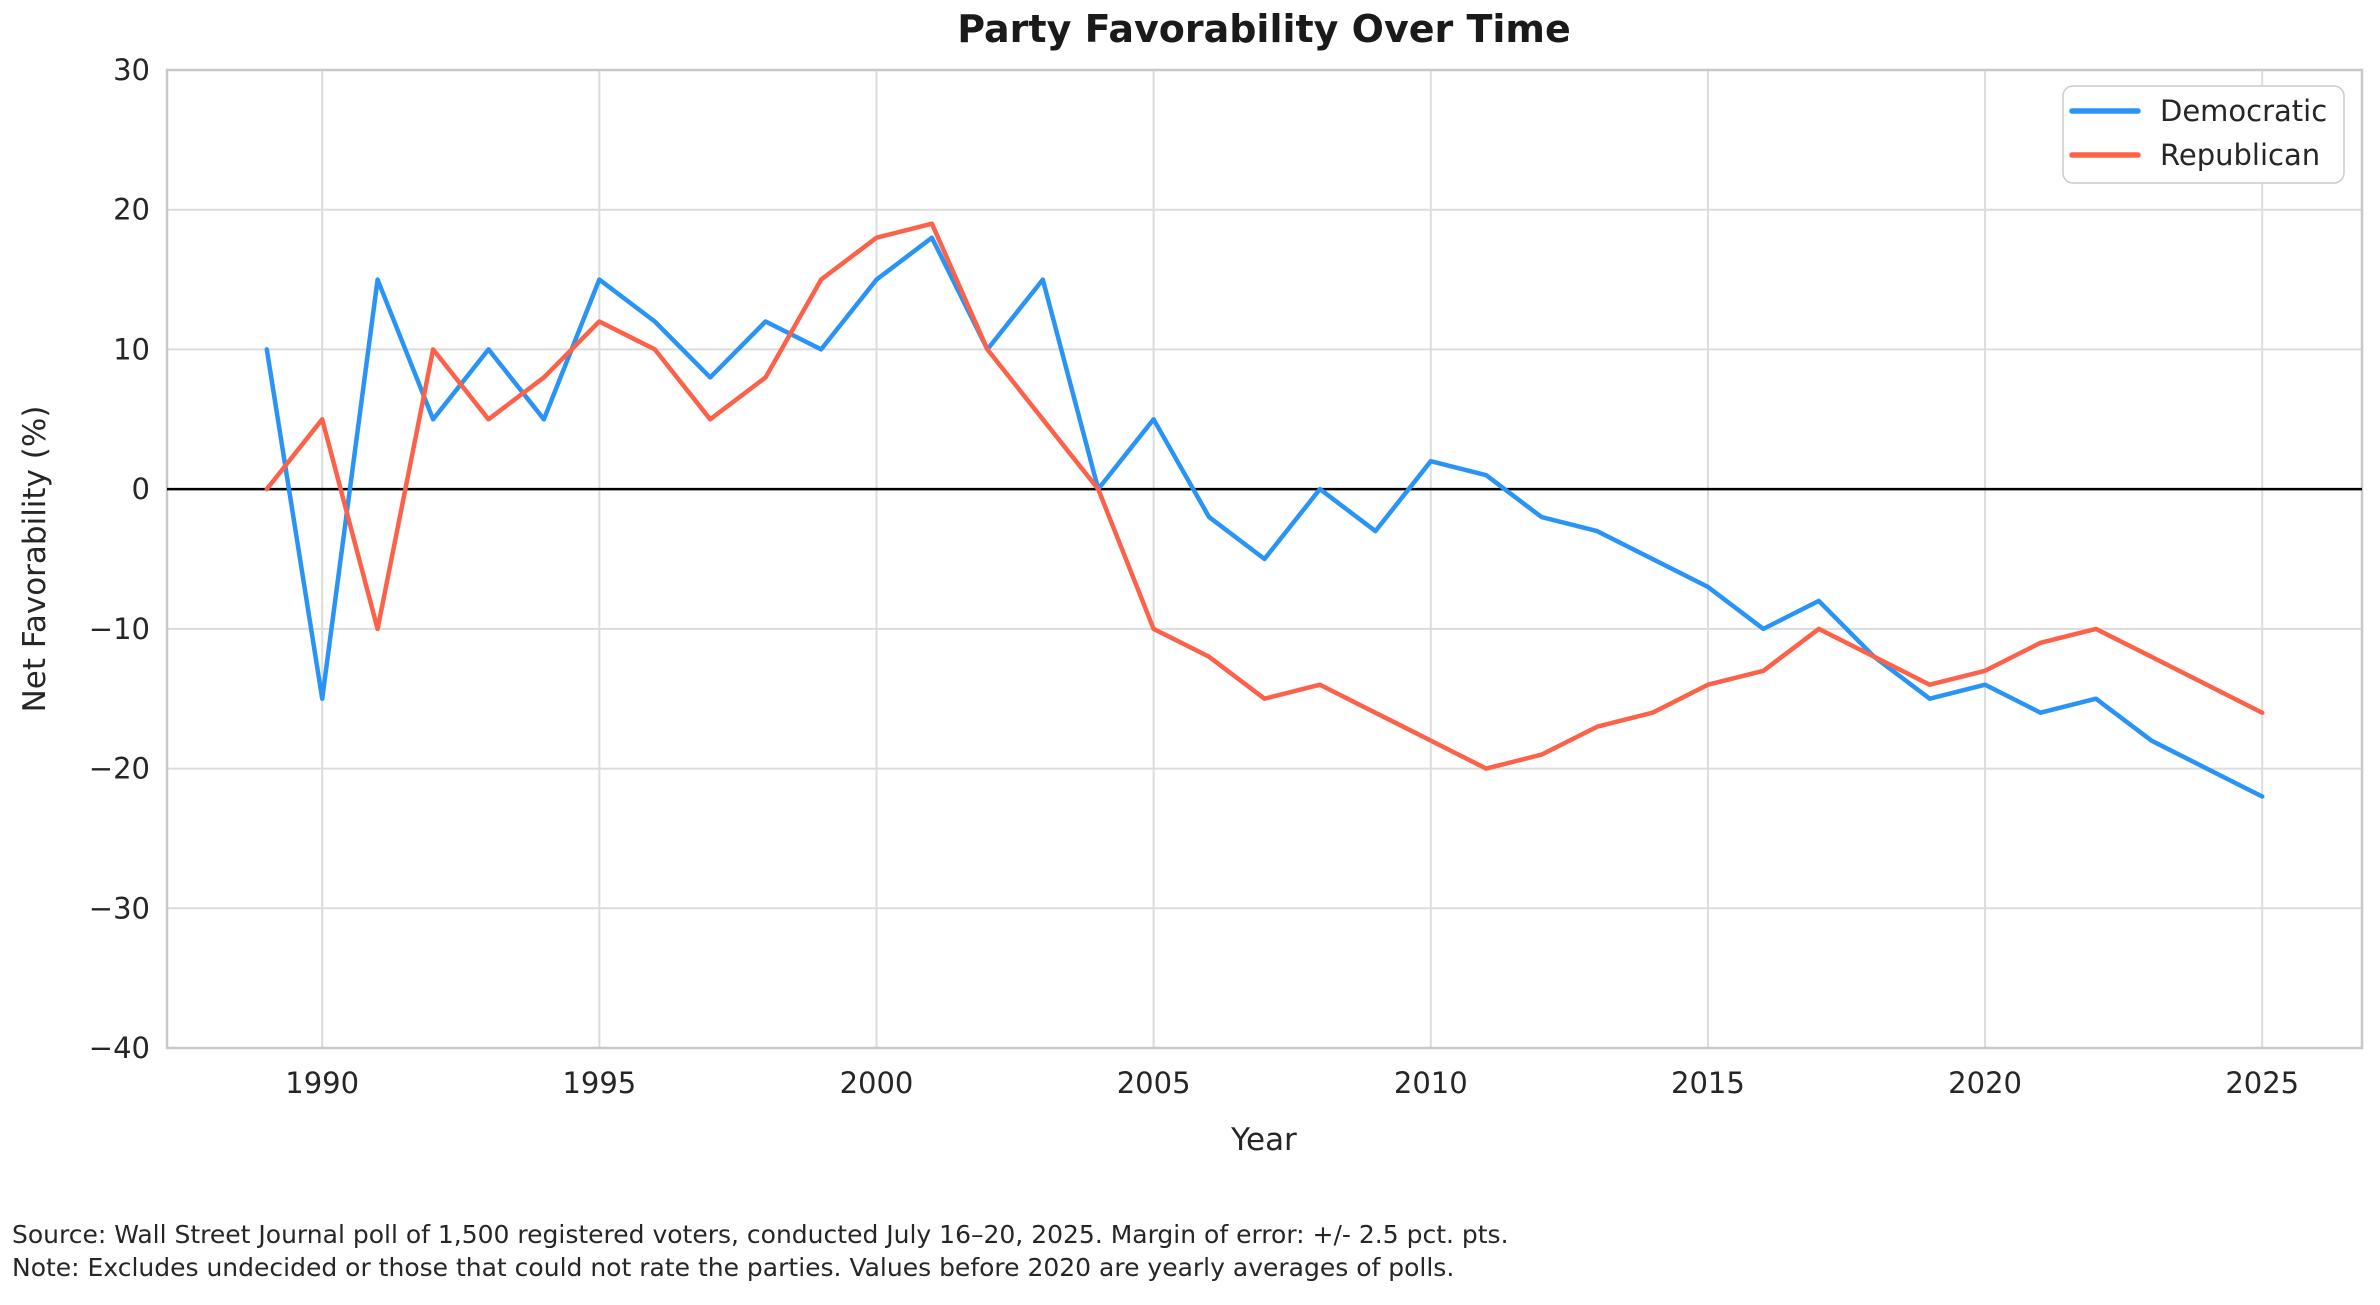  Describe the element at coordinates (119, 629) in the screenshot. I see `y-tick-label--10: −10` at that location.